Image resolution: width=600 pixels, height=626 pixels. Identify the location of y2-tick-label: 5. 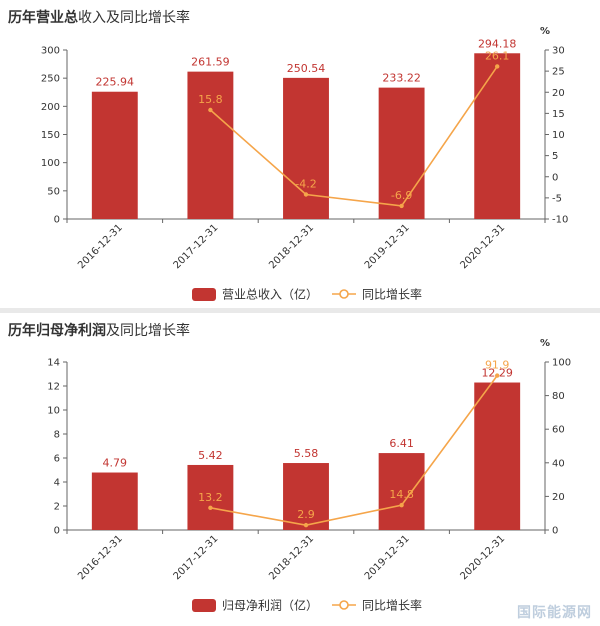
(555, 156).